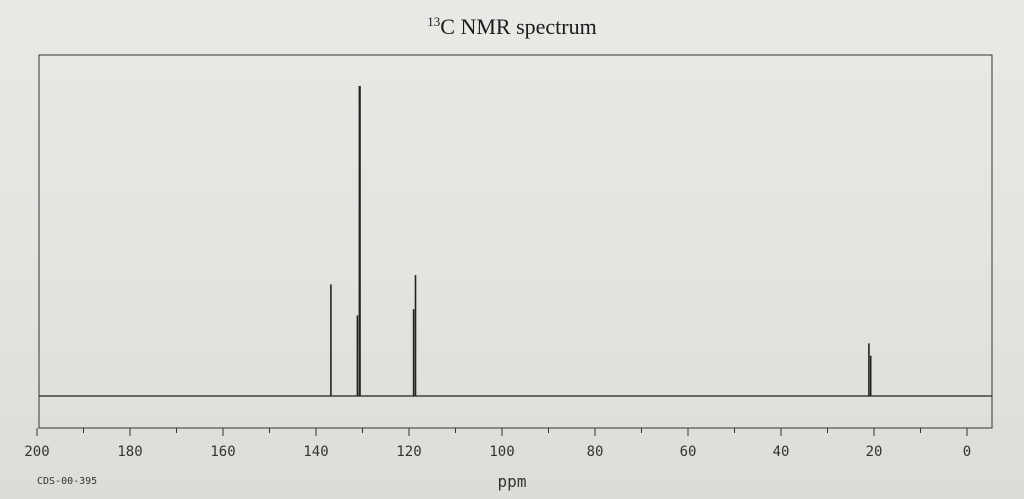  I want to click on chart-title: 13C NMR spectrum, so click(512, 27).